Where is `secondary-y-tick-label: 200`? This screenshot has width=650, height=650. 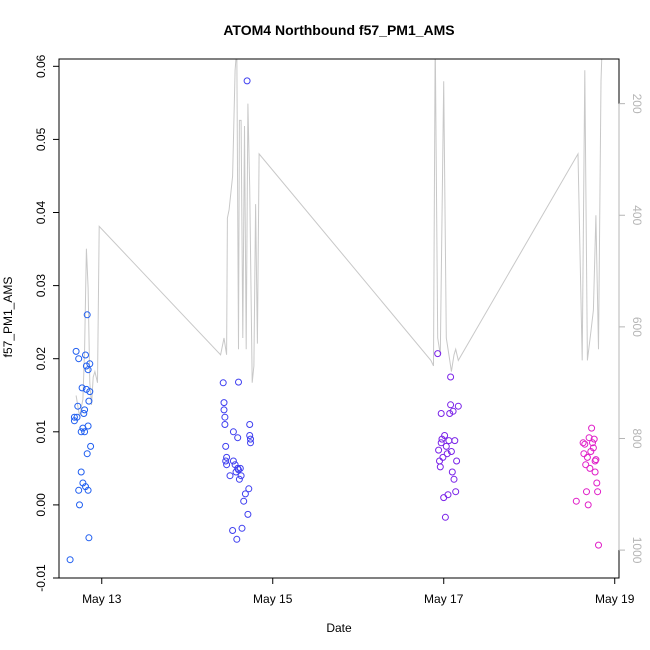
secondary-y-tick-label: 200 is located at coordinates (637, 104).